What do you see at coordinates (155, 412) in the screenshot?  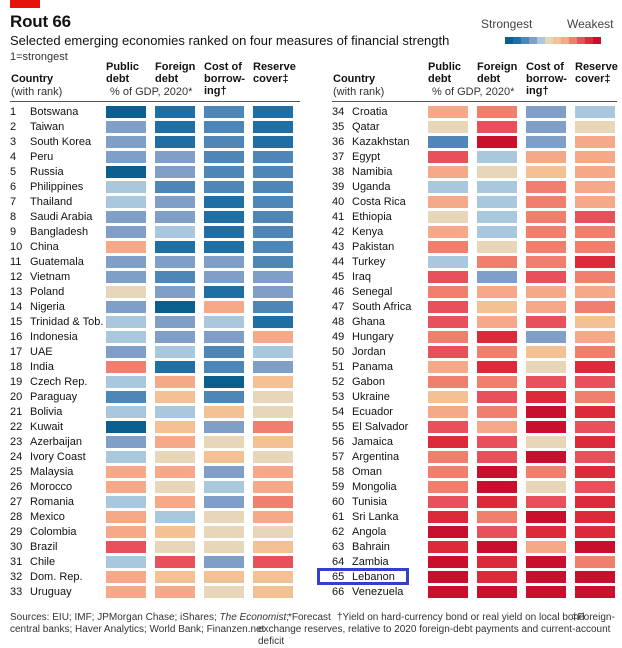 I see `table-row: 21 Bolivia` at bounding box center [155, 412].